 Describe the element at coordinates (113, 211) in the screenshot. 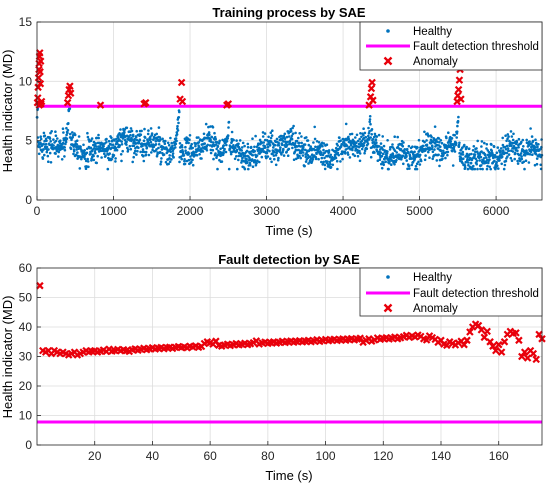

I see `x-tick-label: 1000` at that location.